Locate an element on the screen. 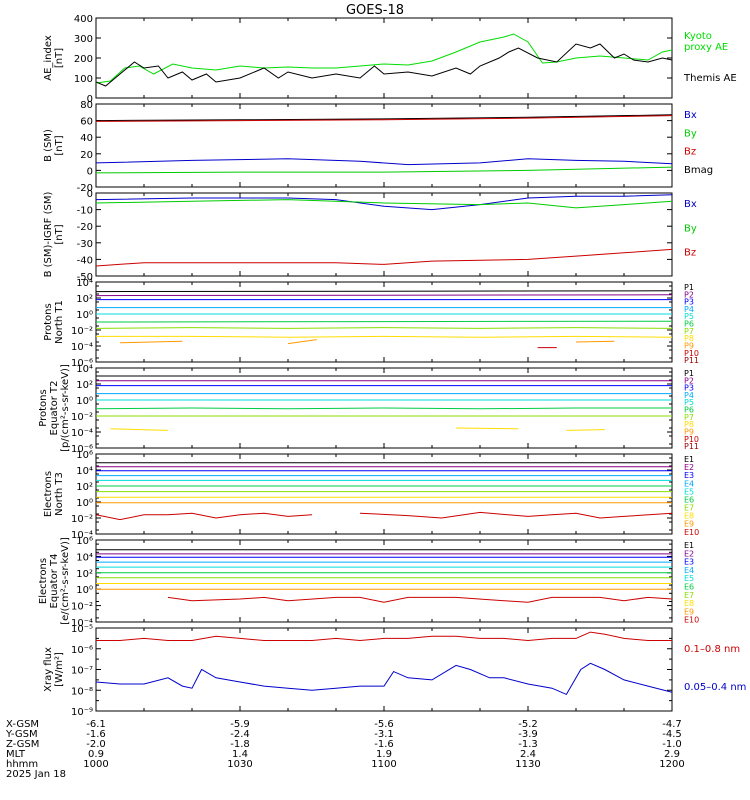  legend-entry: Bz is located at coordinates (690, 152).